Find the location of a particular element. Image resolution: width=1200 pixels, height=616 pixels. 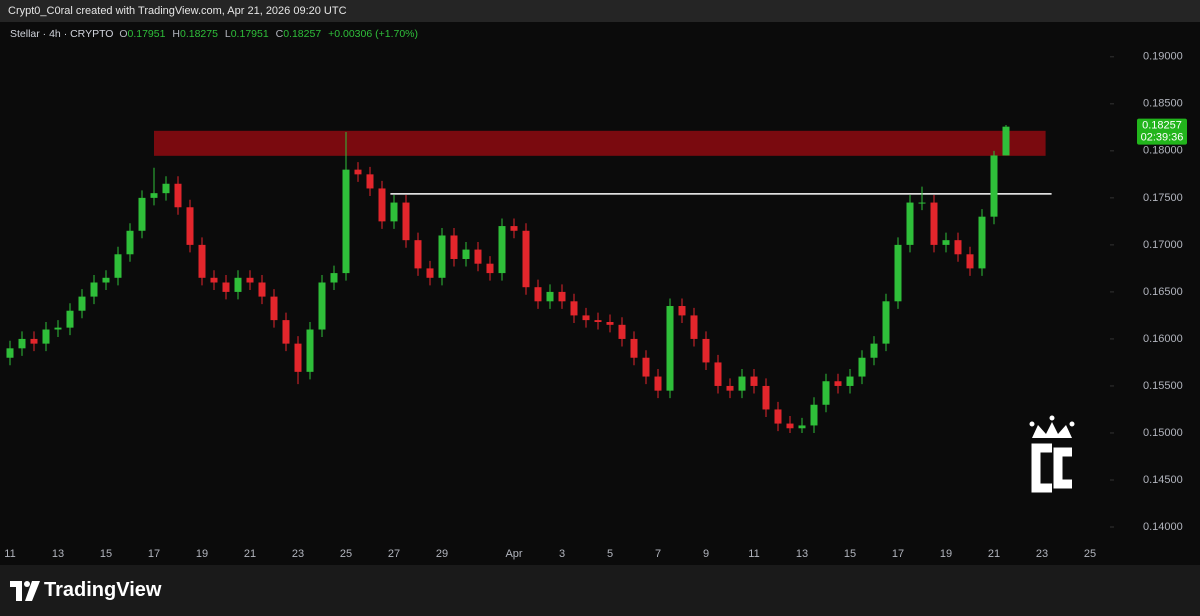

x-tick-label: 19 is located at coordinates (946, 554).